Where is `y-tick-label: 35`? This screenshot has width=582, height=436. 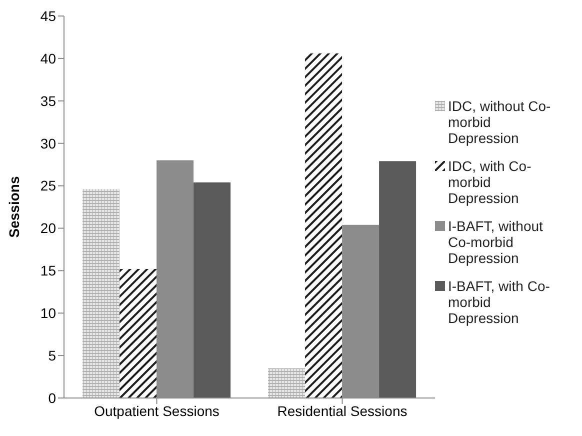 y-tick-label: 35 is located at coordinates (48, 100).